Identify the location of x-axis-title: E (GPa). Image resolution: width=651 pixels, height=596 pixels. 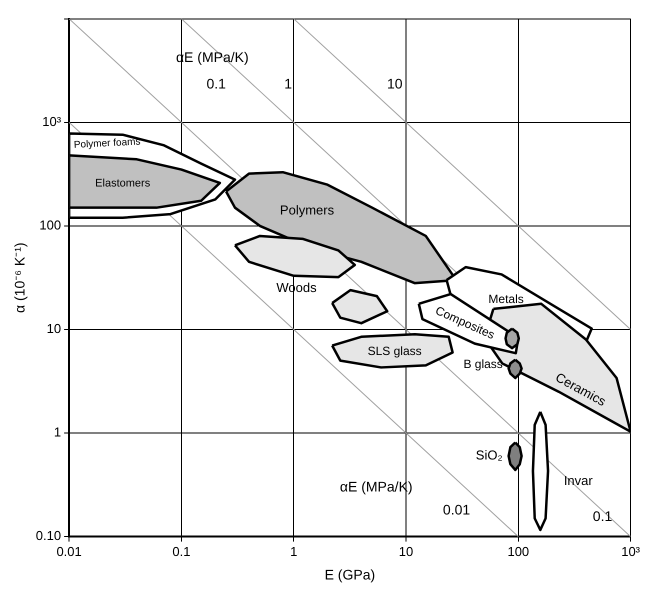
(350, 574).